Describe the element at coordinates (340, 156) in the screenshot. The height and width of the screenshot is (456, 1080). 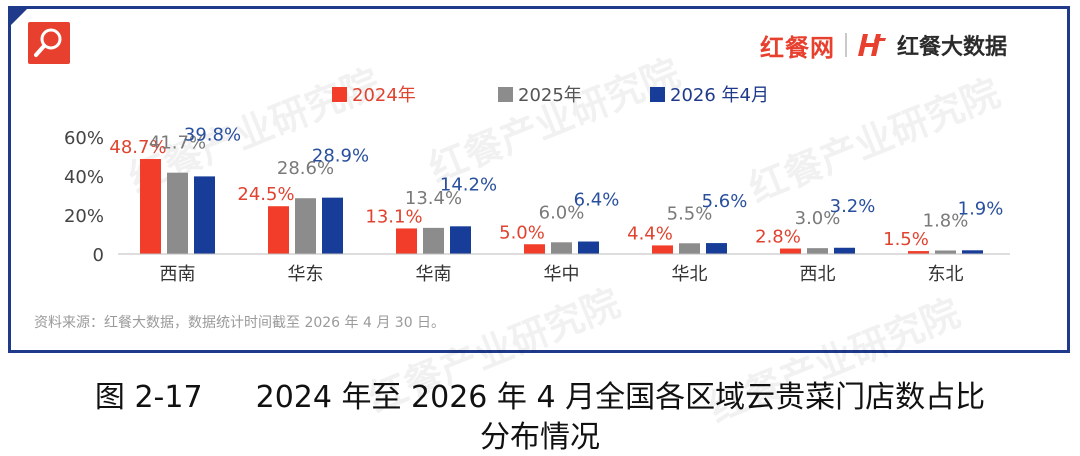
I see `data-label: 28.9%` at that location.